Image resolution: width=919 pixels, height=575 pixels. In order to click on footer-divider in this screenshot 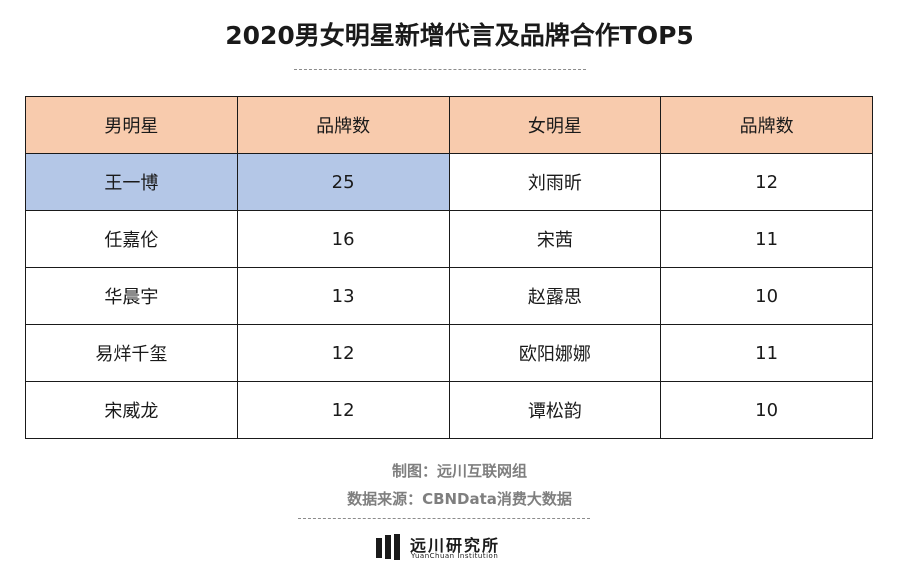, I will do `click(444, 518)`.